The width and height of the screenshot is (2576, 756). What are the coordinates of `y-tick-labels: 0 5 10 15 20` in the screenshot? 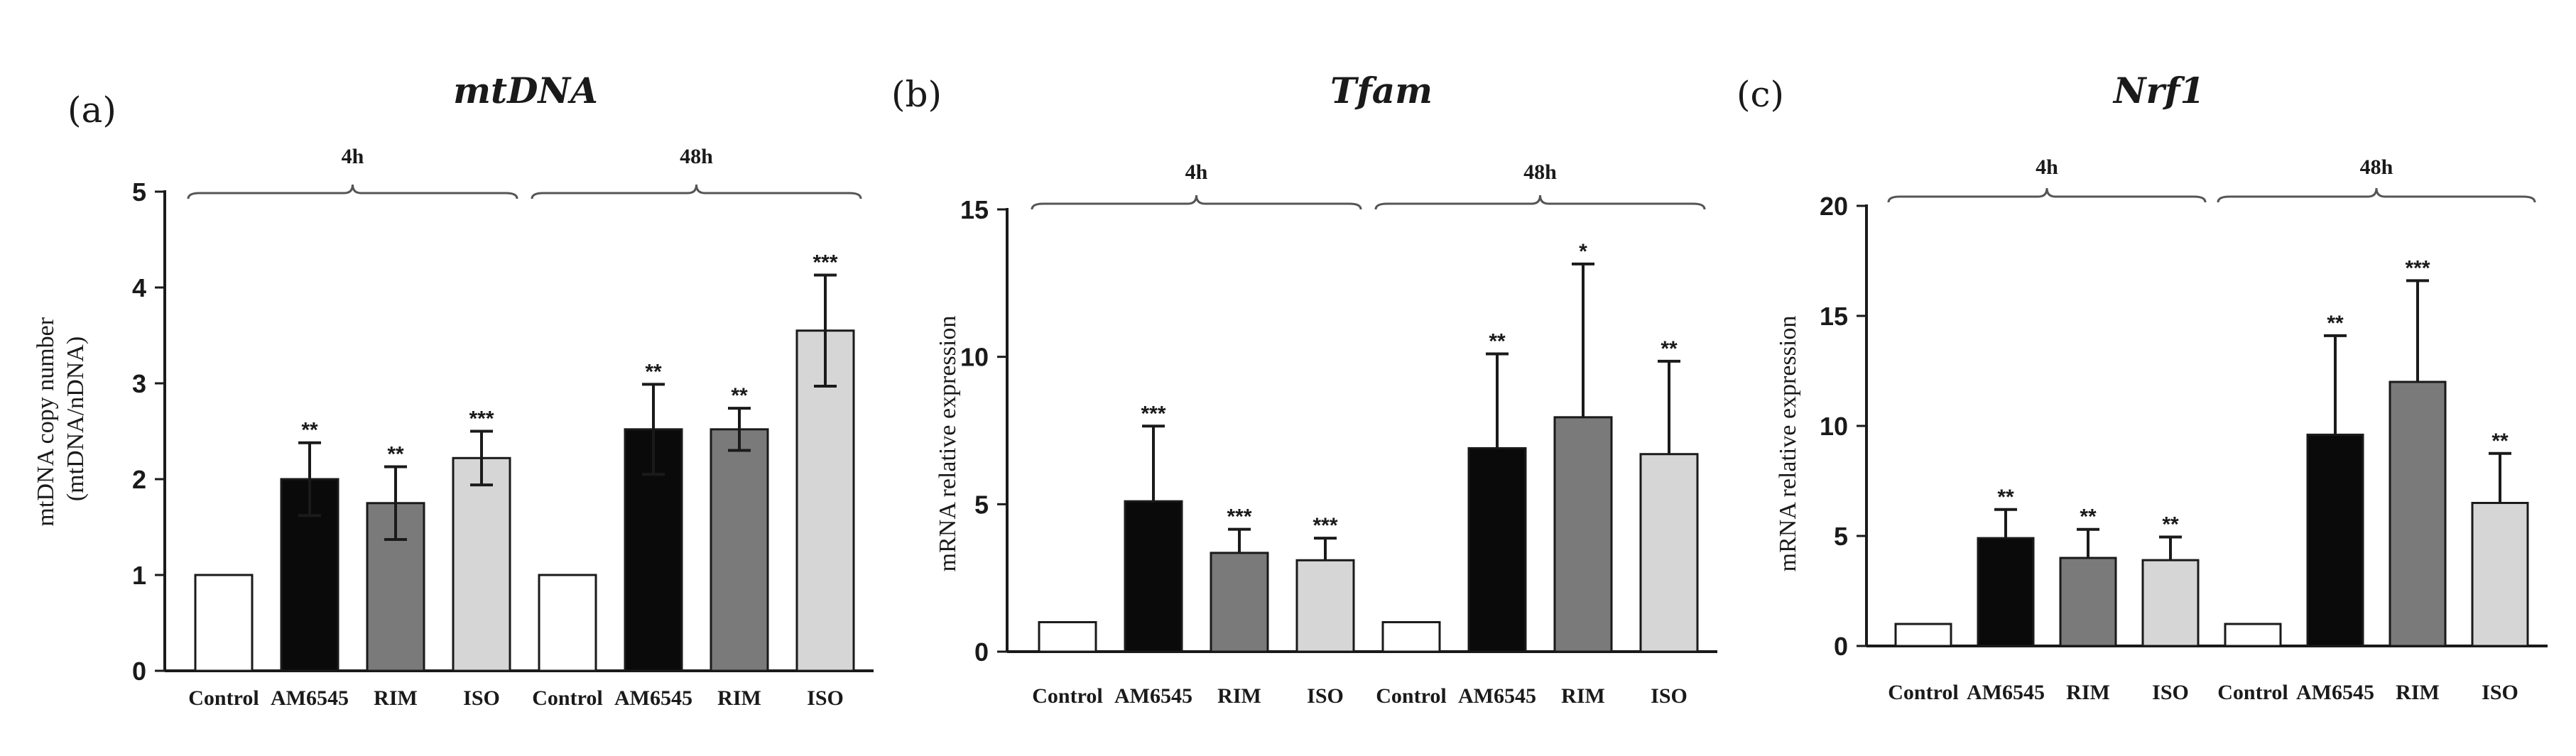 It's located at (1834, 427).